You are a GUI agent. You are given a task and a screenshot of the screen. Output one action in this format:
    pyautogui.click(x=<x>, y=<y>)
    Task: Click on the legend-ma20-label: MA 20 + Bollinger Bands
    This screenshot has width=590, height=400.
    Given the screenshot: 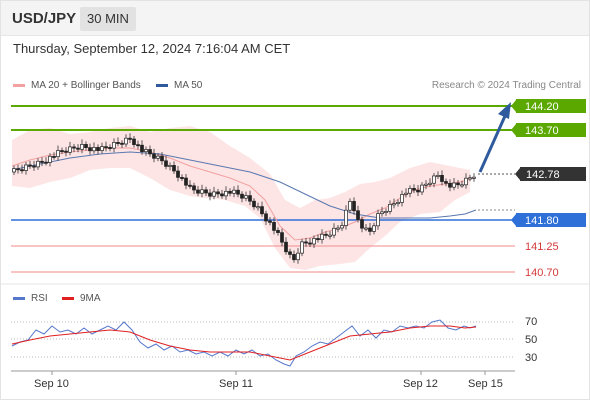 What is the action you would take?
    pyautogui.click(x=86, y=85)
    